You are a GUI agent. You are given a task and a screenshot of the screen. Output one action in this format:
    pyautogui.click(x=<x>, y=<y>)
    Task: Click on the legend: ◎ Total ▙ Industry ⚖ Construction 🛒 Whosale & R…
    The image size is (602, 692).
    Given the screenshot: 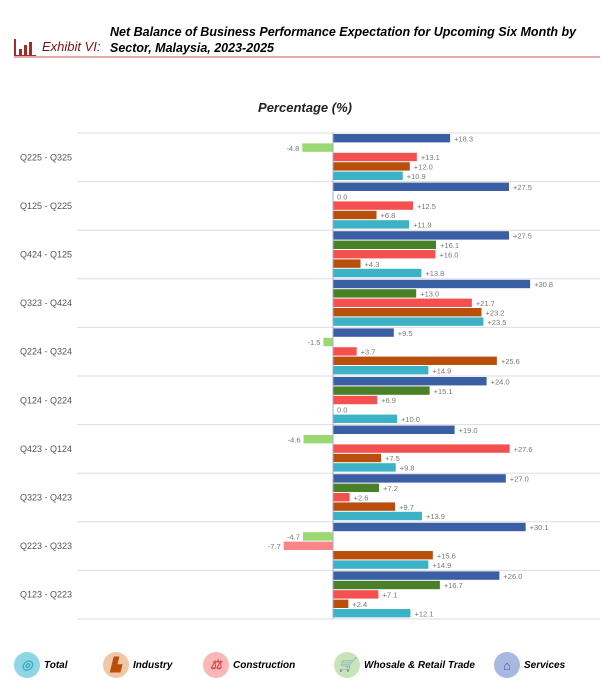 What is the action you would take?
    pyautogui.click(x=301, y=667)
    